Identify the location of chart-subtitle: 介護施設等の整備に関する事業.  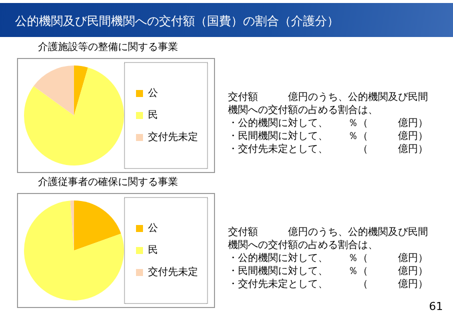
(108, 47).